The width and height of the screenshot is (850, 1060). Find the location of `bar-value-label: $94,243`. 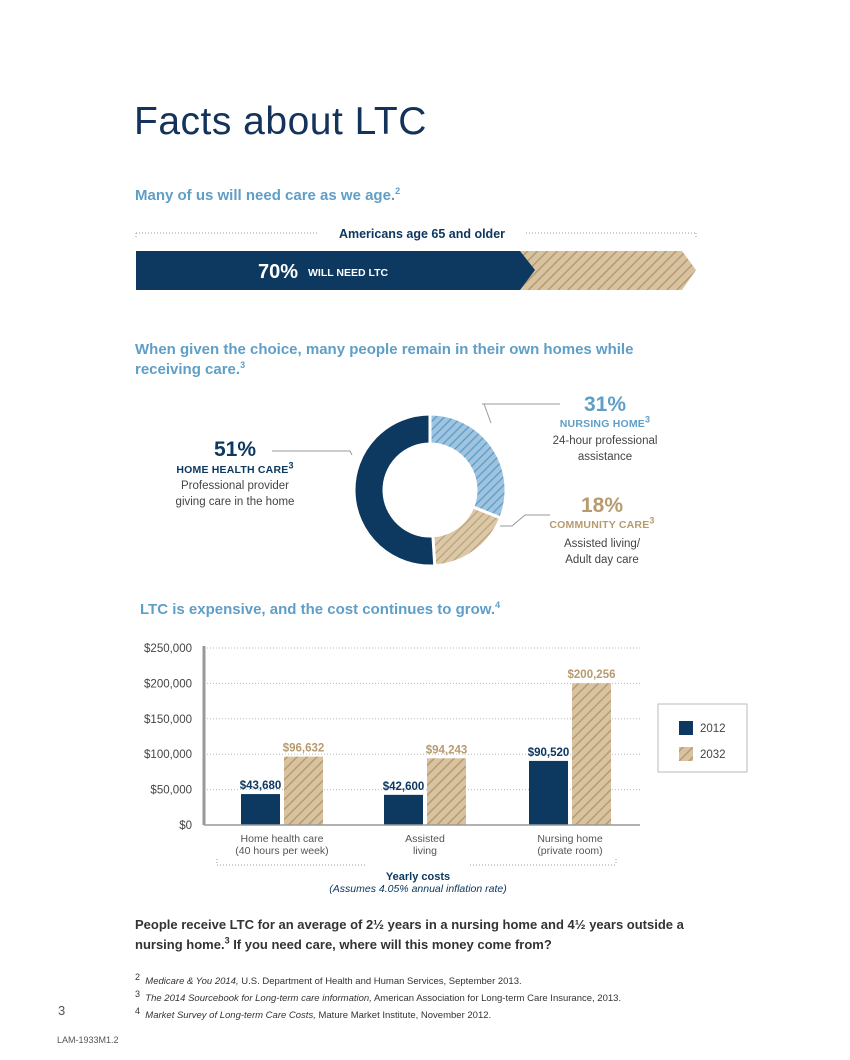

bar-value-label: $94,243 is located at coordinates (447, 750).